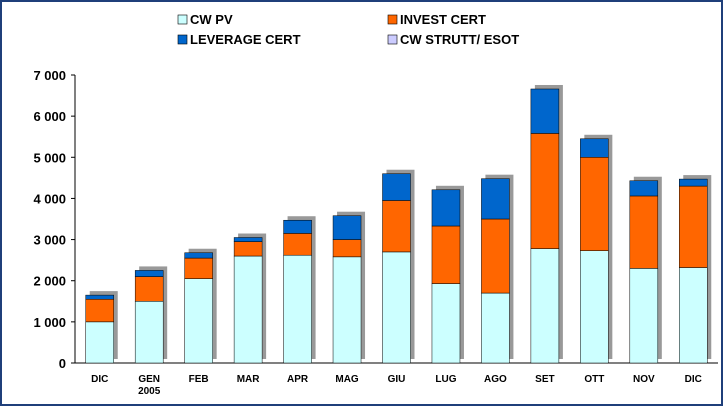  I want to click on legend-label: INVEST CERT, so click(443, 19).